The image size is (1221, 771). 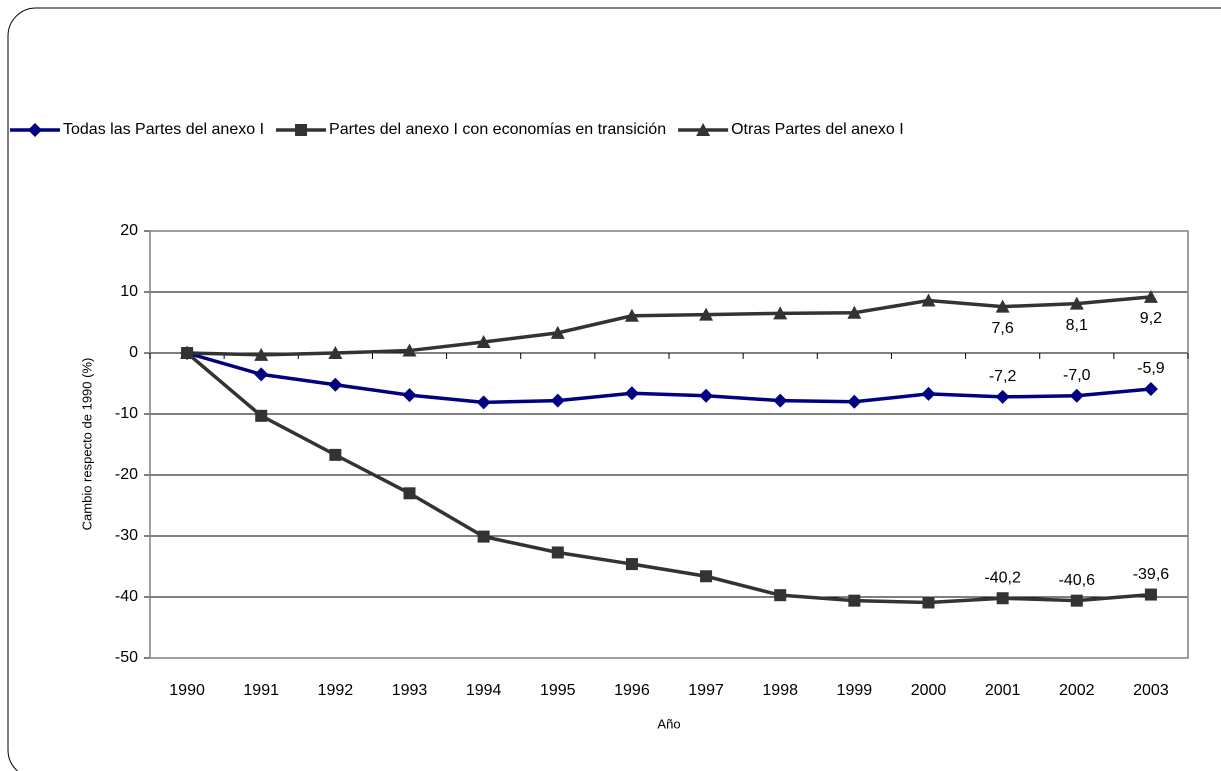 What do you see at coordinates (484, 690) in the screenshot?
I see `x-tick-label: 1994` at bounding box center [484, 690].